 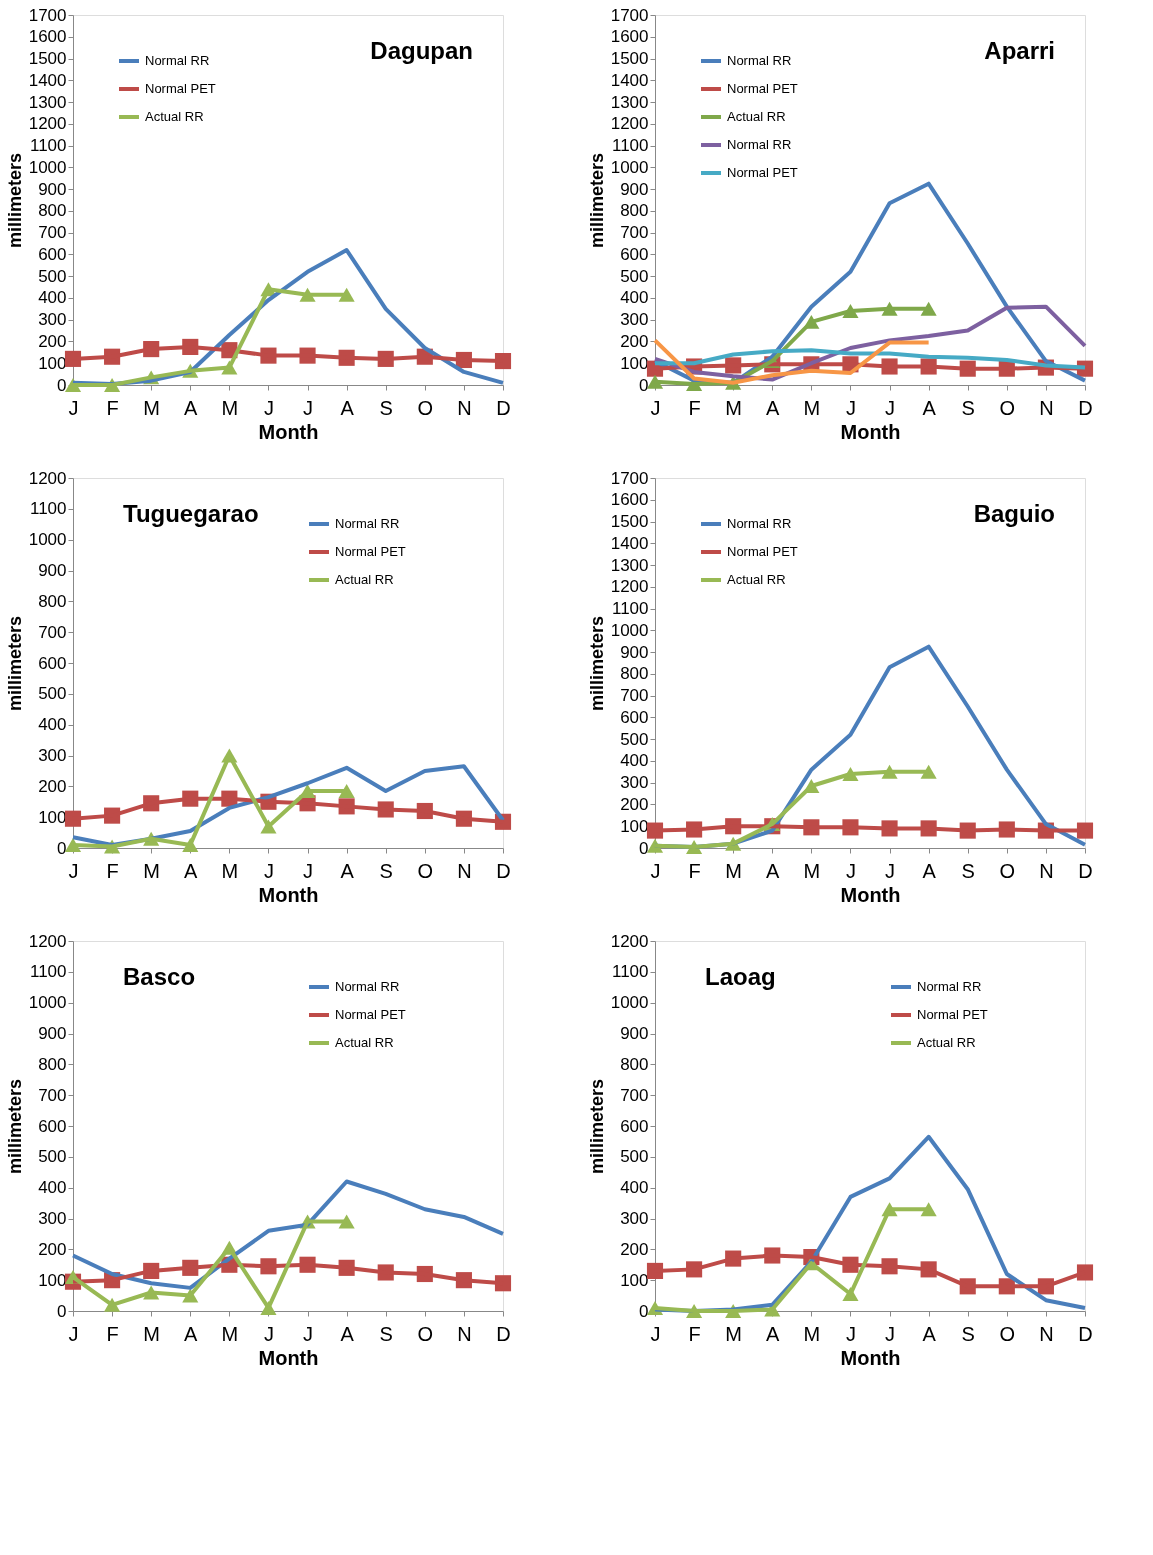 I want to click on text: Basco, so click(x=159, y=976).